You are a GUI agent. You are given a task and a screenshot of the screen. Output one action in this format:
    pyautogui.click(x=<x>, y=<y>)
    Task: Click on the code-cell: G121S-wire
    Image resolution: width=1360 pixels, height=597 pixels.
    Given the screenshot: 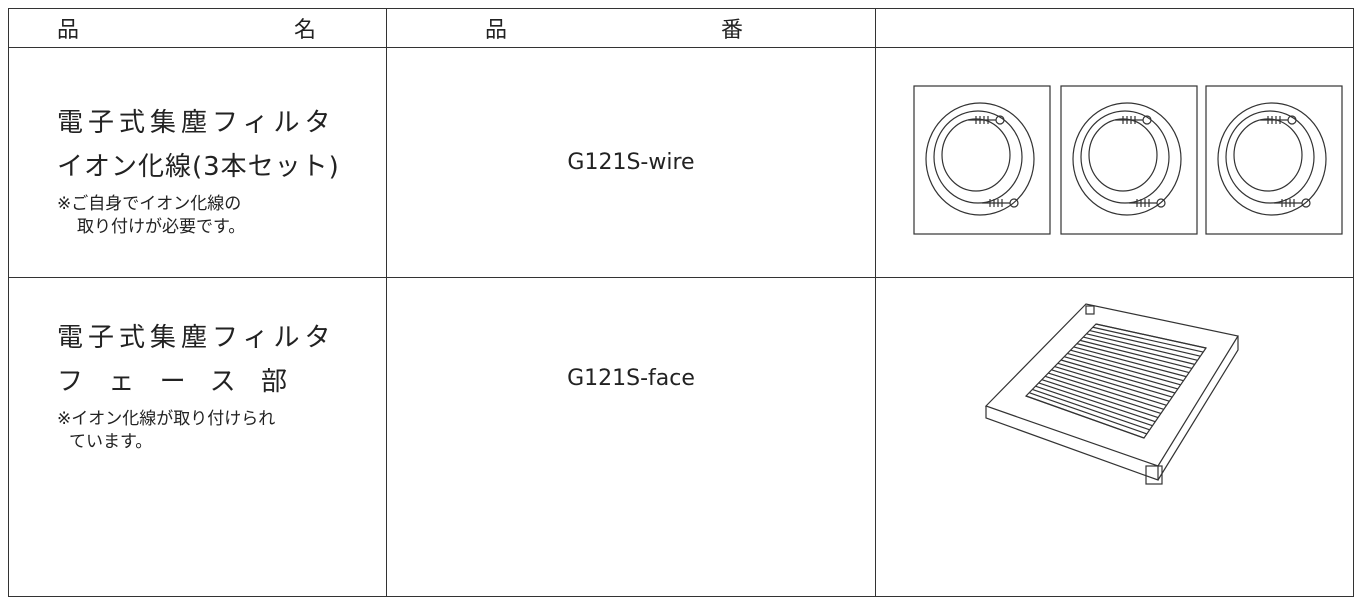 What is the action you would take?
    pyautogui.click(x=631, y=162)
    